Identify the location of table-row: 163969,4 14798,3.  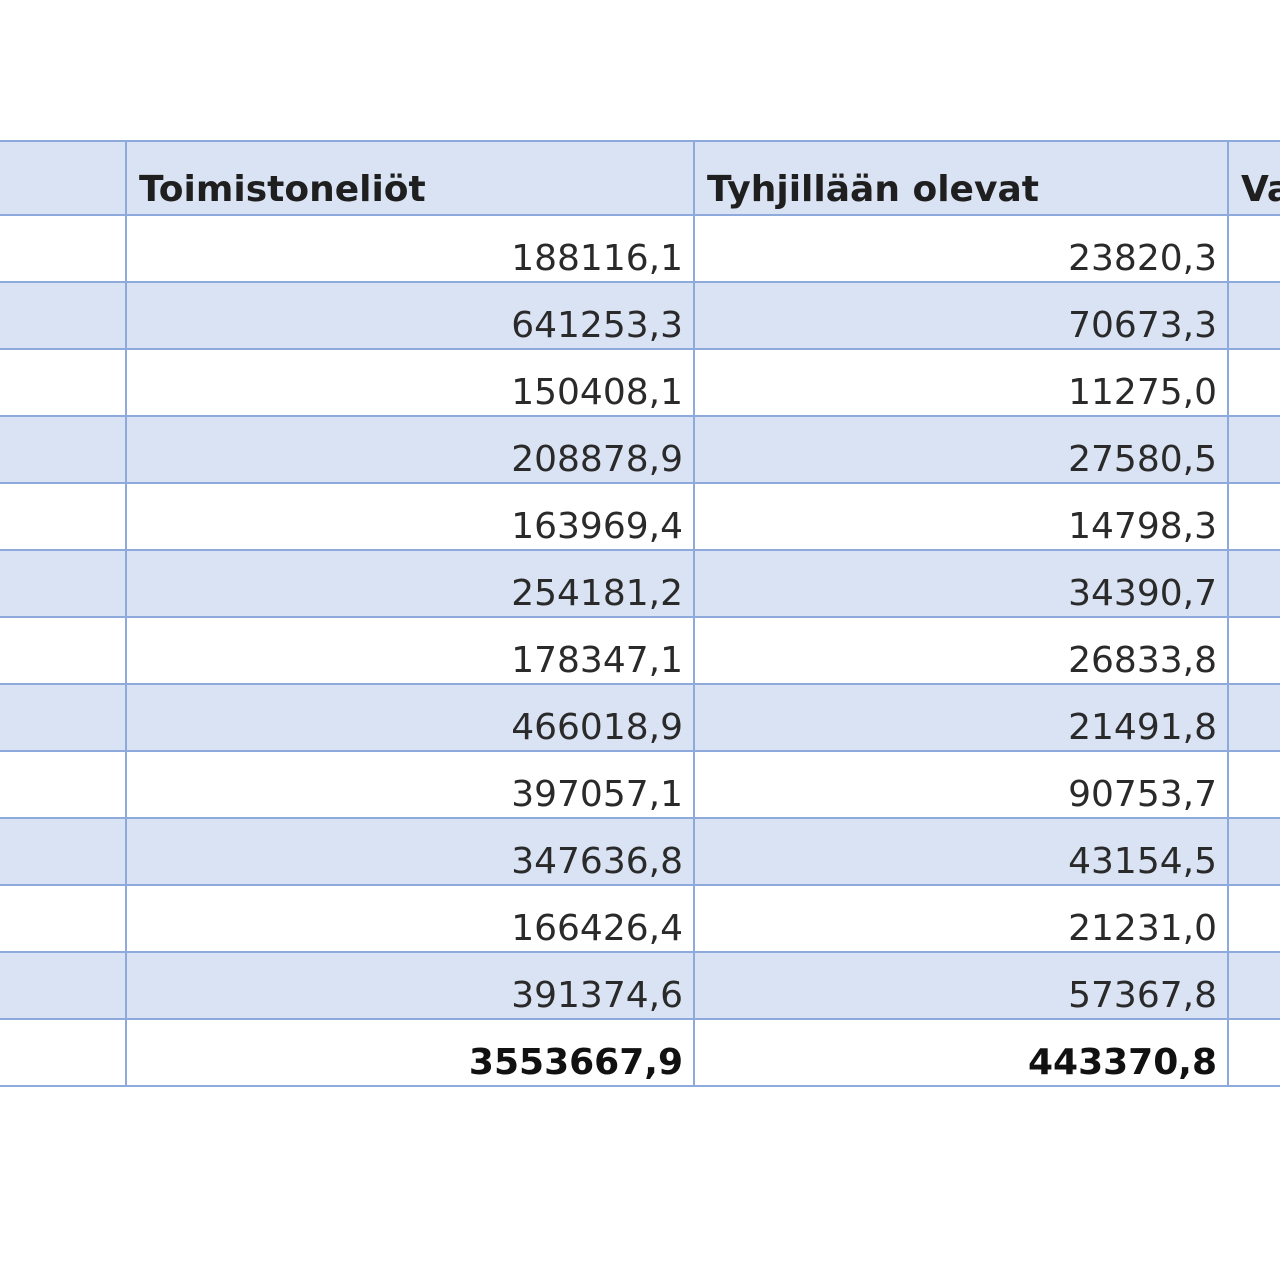
(640, 516).